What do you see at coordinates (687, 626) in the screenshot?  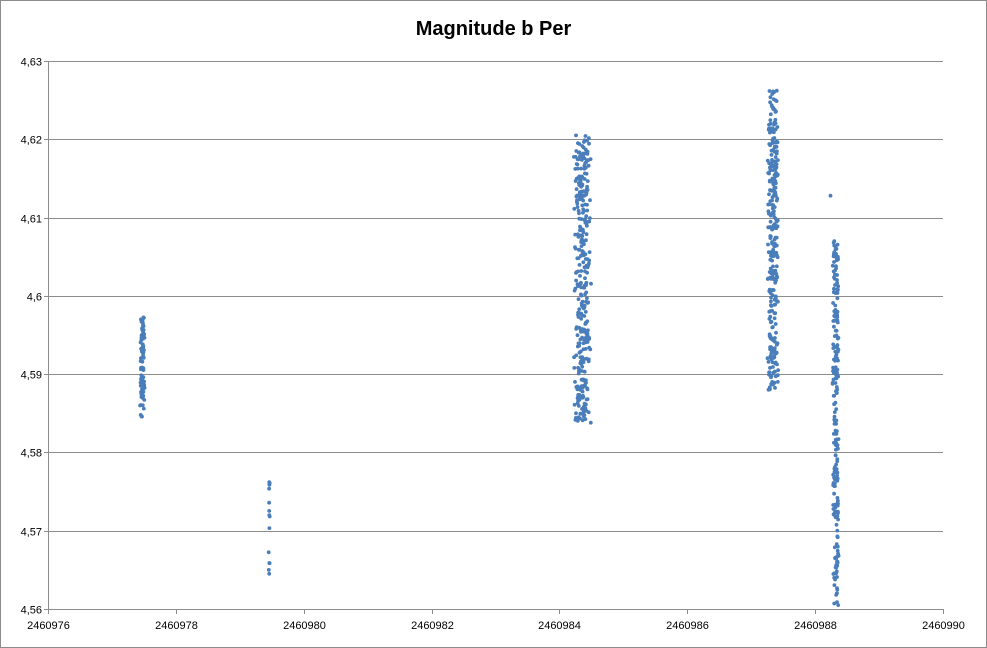 I see `x-tick-label: 2460986` at bounding box center [687, 626].